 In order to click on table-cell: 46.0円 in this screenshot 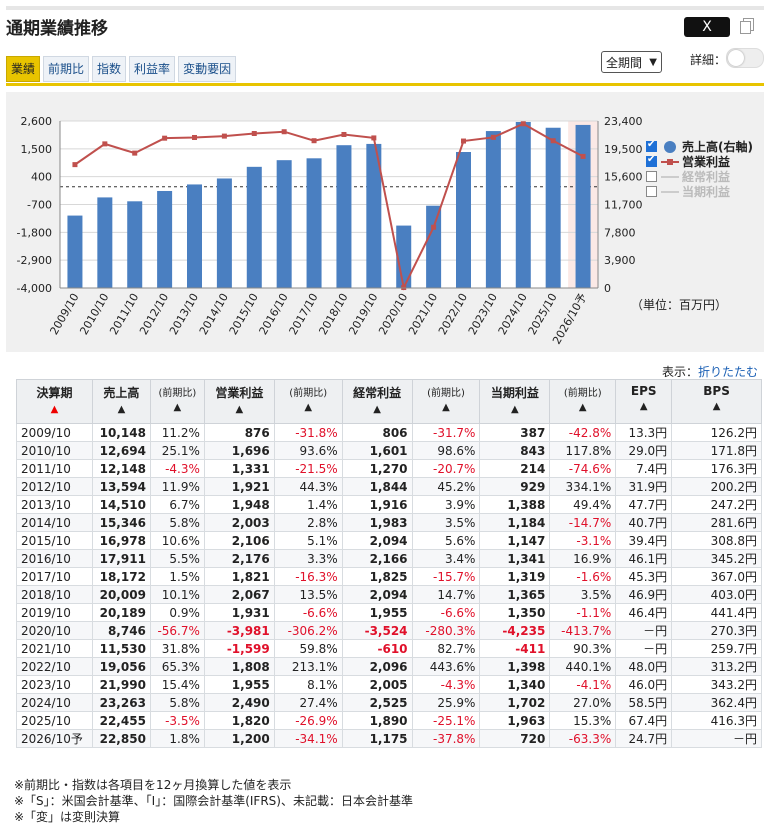, I will do `click(644, 684)`.